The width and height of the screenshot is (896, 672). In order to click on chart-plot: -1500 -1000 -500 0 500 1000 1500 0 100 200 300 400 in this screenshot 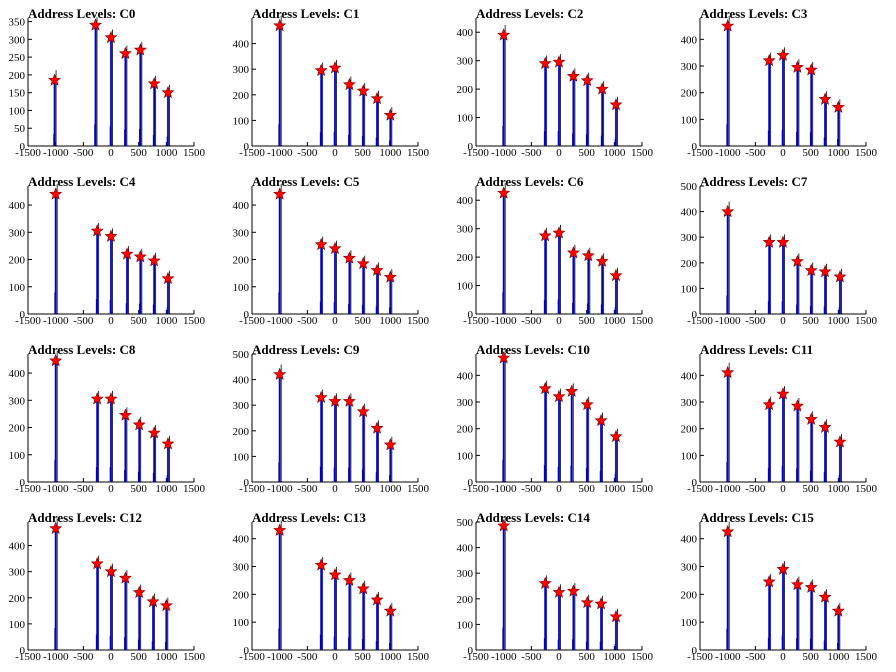, I will do `click(555, 255)`.